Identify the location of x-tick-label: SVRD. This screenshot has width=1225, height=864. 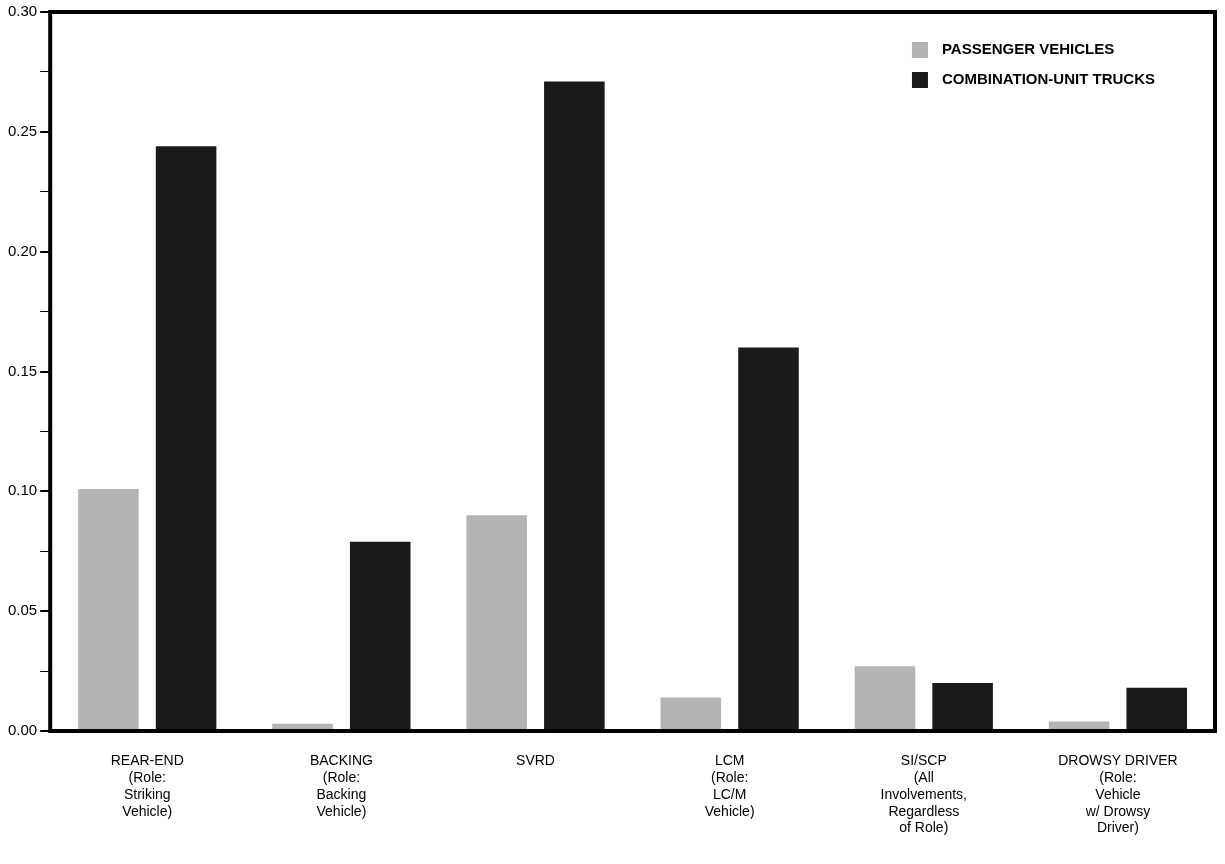
(535, 760).